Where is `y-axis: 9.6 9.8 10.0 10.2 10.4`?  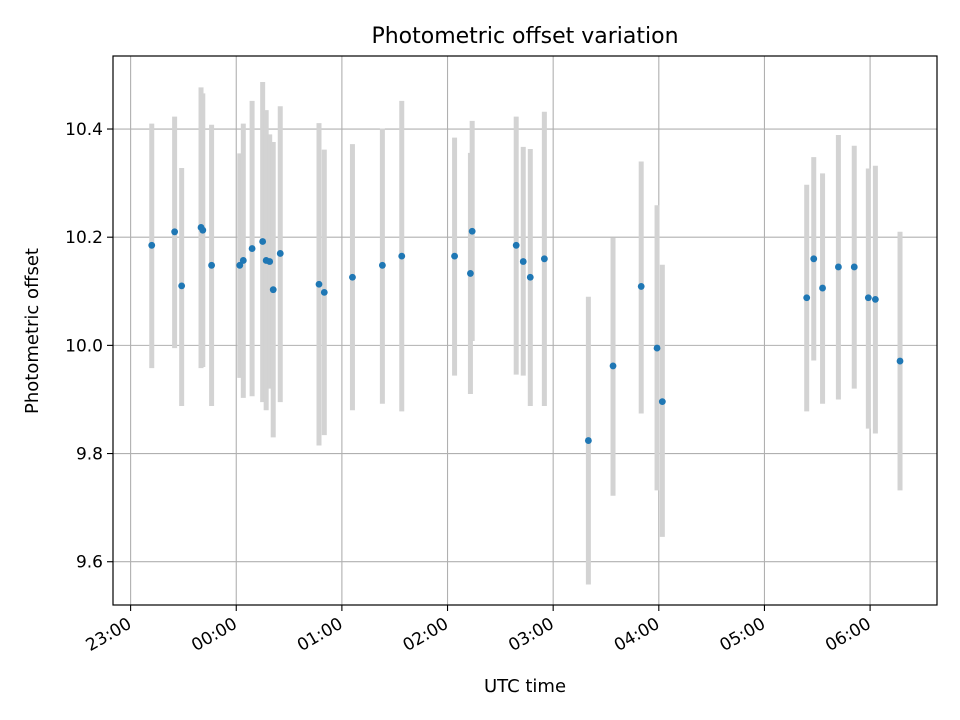
y-axis: 9.6 9.8 10.0 10.2 10.4 is located at coordinates (89, 346).